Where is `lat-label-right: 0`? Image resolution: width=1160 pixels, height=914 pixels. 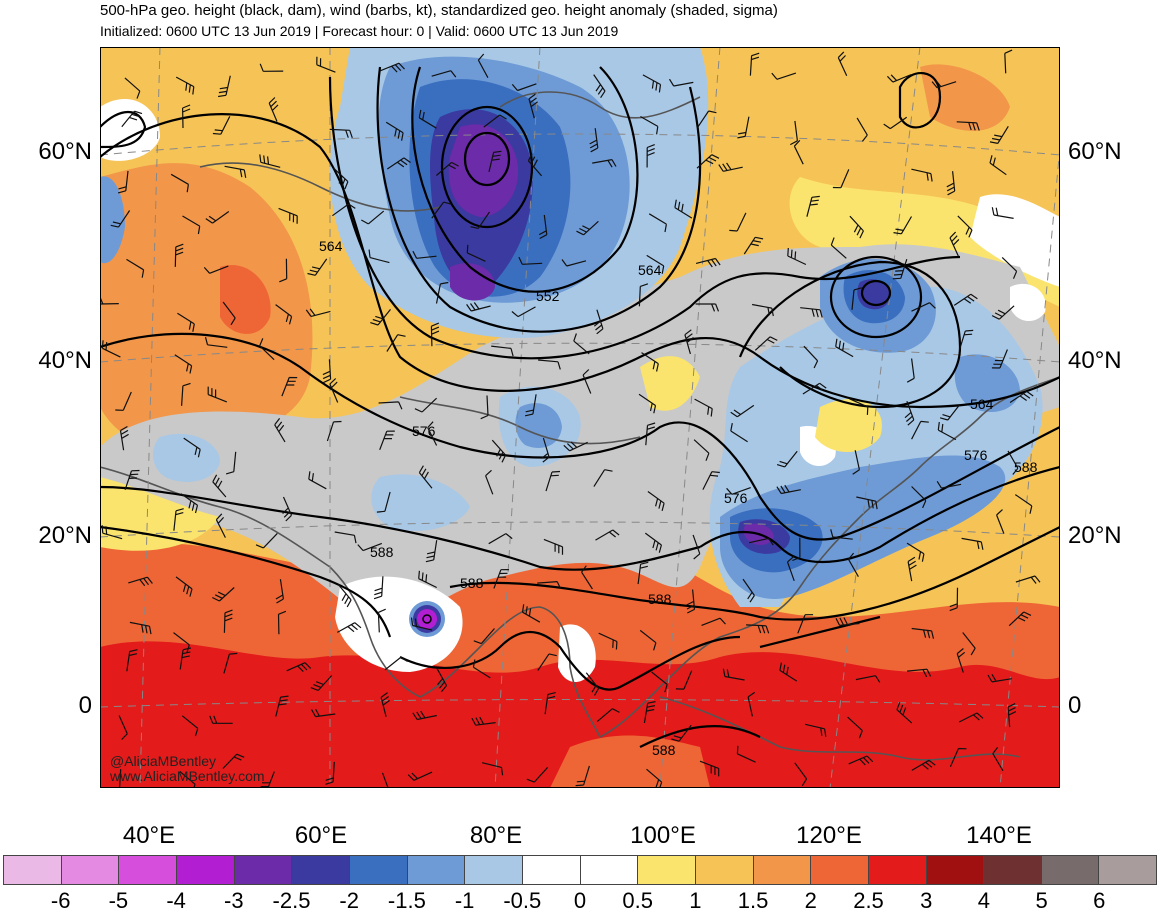
lat-label-right: 0 is located at coordinates (1075, 705).